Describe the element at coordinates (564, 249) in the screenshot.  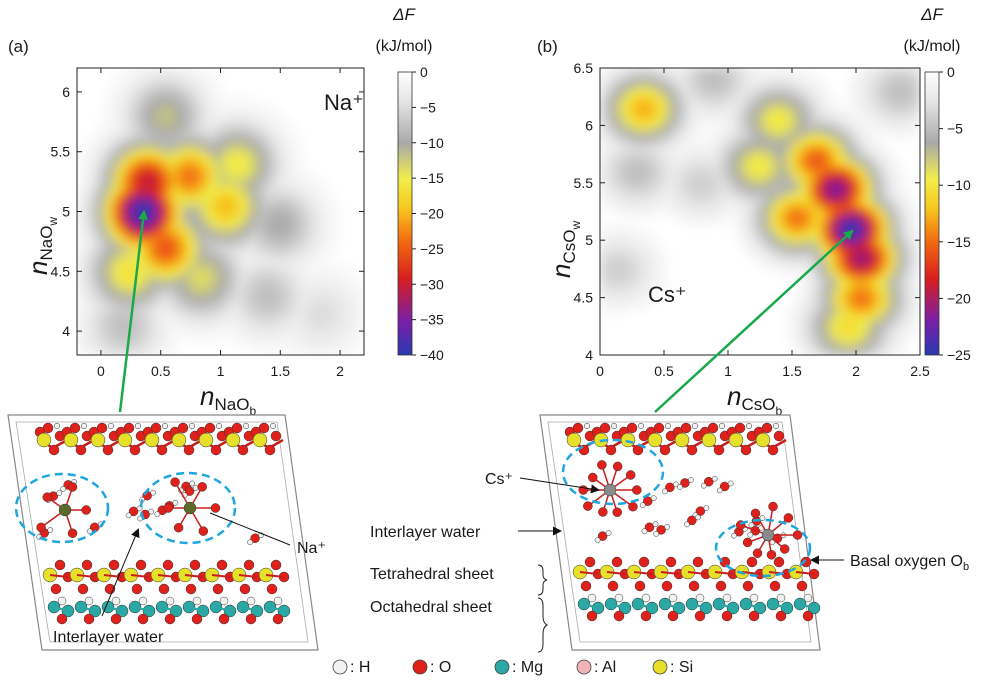
I see `panel-b-ylabel: nCsOw` at that location.